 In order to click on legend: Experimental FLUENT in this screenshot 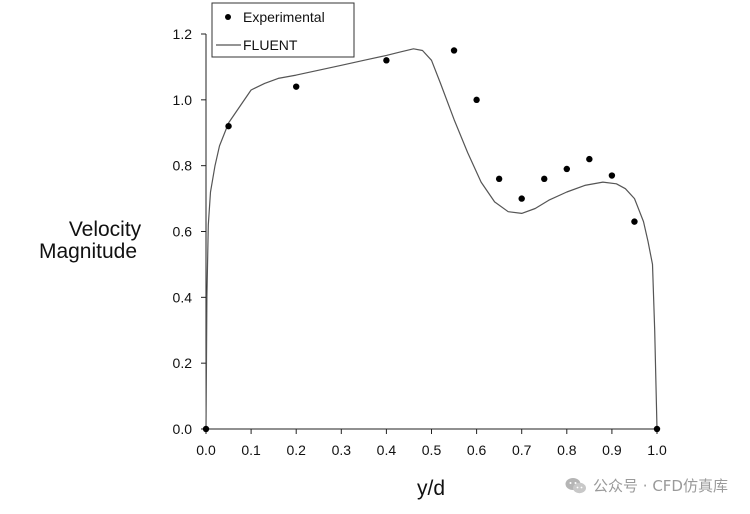, I will do `click(283, 30)`.